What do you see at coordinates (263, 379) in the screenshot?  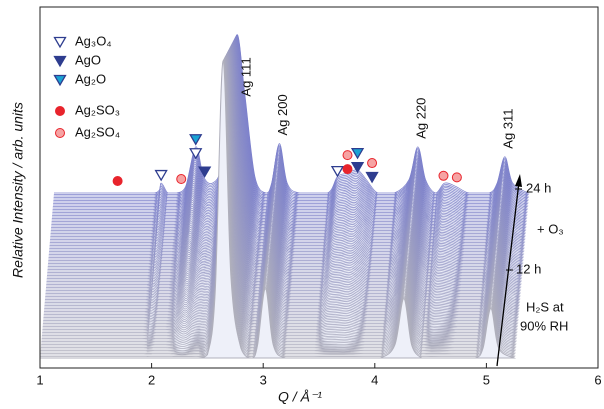 I see `x-tick-label: 3` at bounding box center [263, 379].